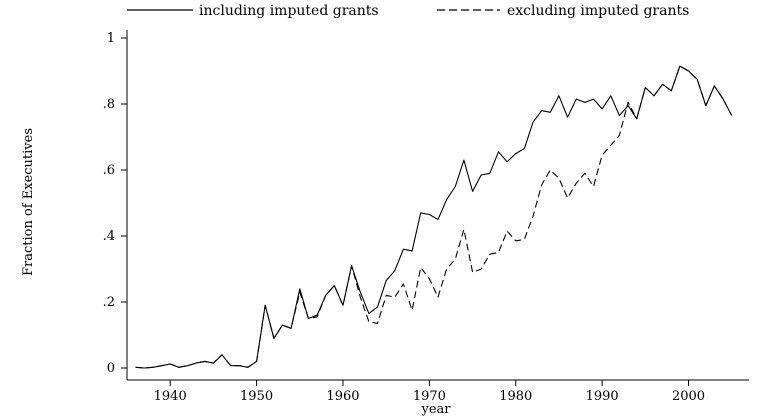 This screenshot has height=418, width=759. Describe the element at coordinates (111, 38) in the screenshot. I see `y-tick-label: 1` at that location.